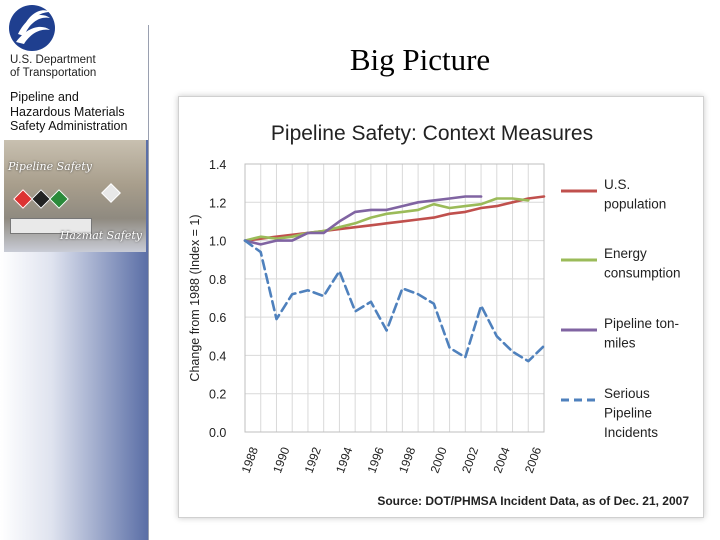 The image size is (720, 540). Describe the element at coordinates (642, 273) in the screenshot. I see `legend-label: consumption` at that location.